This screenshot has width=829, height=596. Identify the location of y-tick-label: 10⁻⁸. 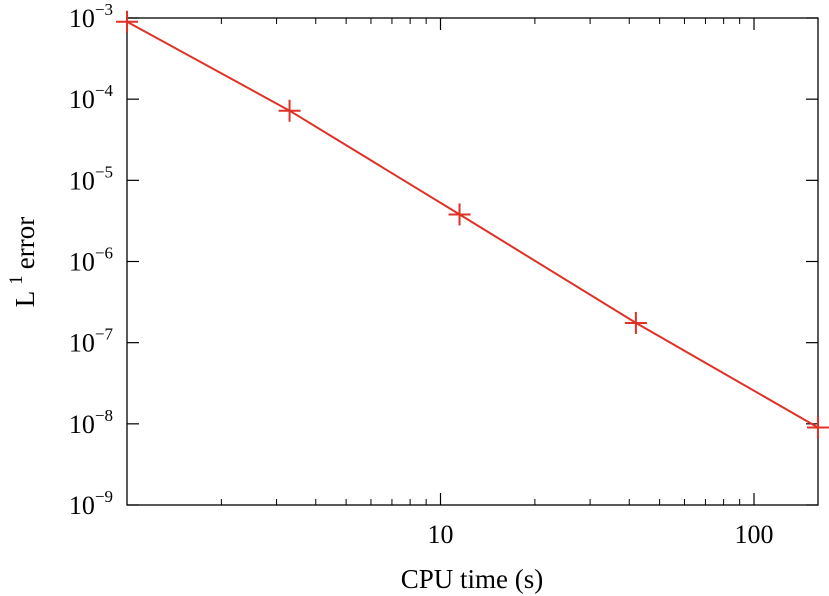
(91, 422).